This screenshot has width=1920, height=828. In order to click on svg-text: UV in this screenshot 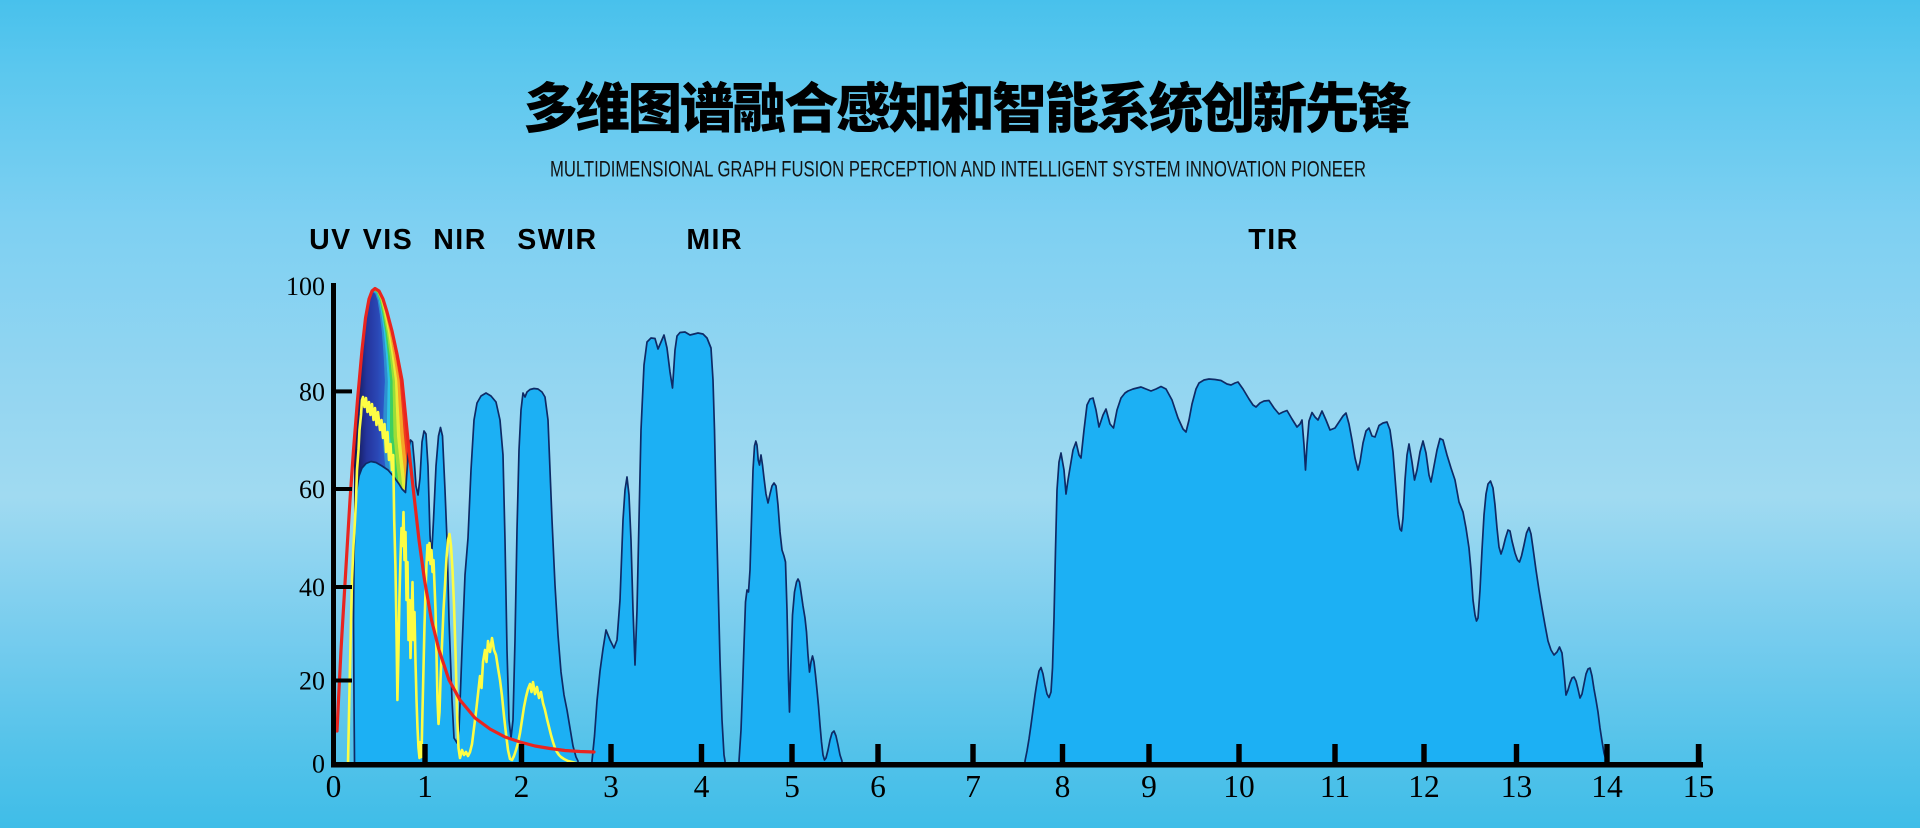, I will do `click(330, 240)`.